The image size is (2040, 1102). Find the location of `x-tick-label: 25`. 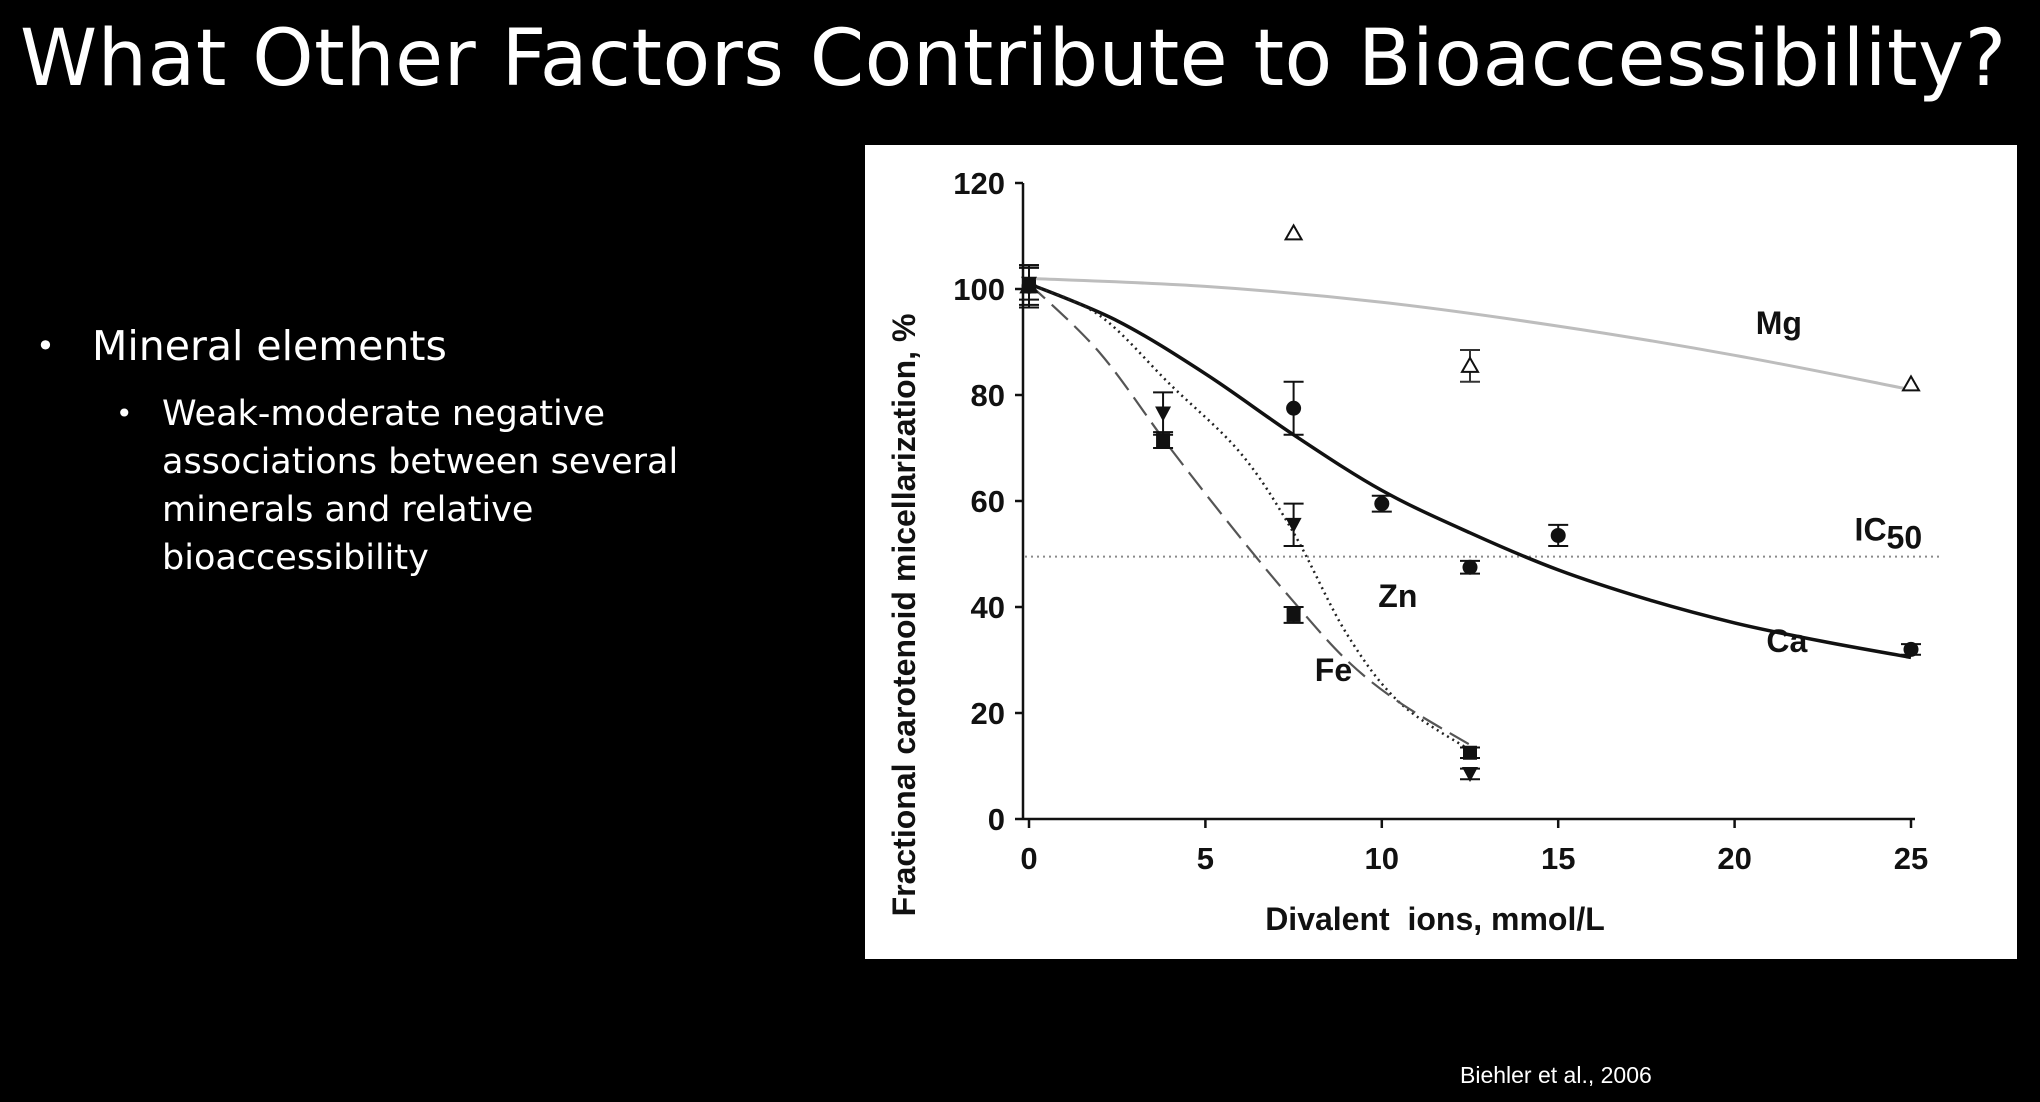

x-tick-label: 25 is located at coordinates (1911, 858).